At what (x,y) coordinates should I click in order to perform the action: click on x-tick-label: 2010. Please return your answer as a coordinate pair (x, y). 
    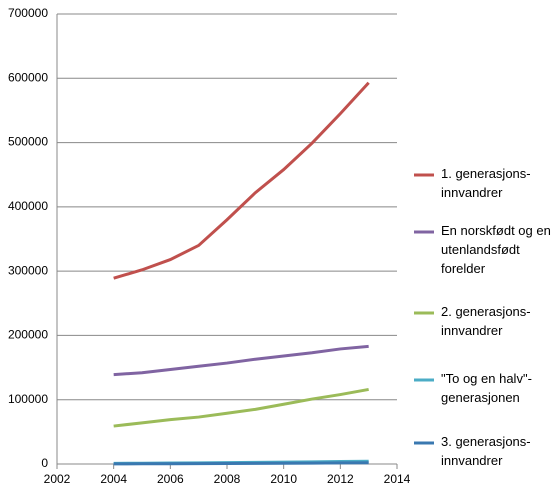
    Looking at the image, I should click on (283, 479).